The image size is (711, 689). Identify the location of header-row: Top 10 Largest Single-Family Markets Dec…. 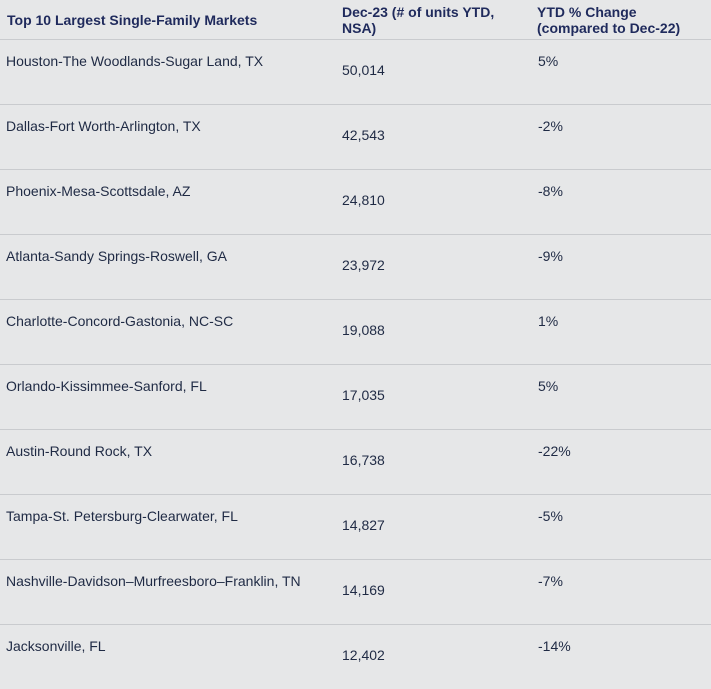
(355, 20).